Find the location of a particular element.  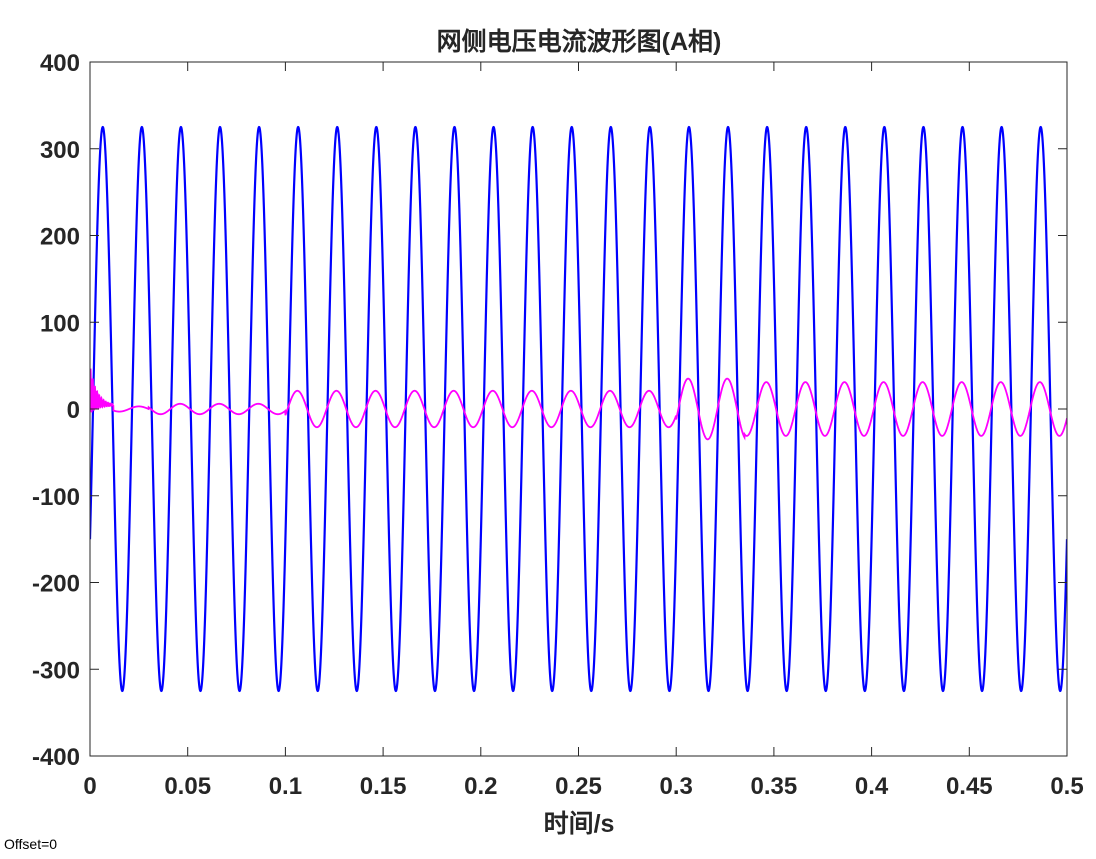

x-tick-label: 0.1 is located at coordinates (285, 786).